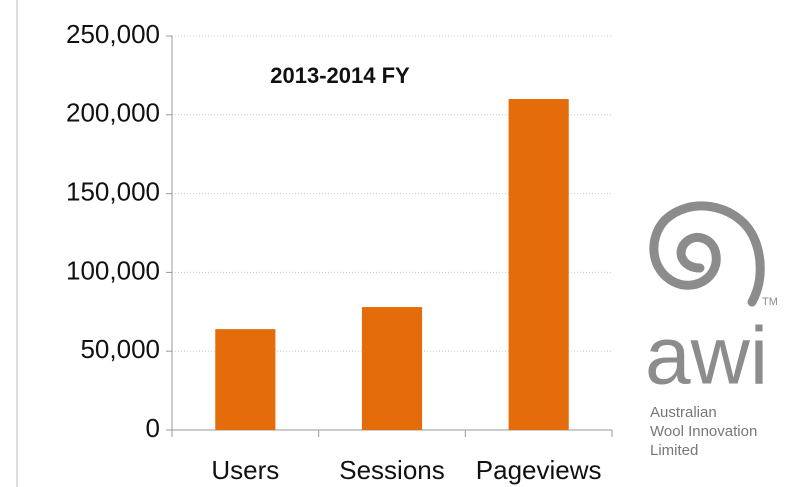 The width and height of the screenshot is (801, 487). Describe the element at coordinates (340, 75) in the screenshot. I see `chart-title: 2013-2014 FY` at that location.